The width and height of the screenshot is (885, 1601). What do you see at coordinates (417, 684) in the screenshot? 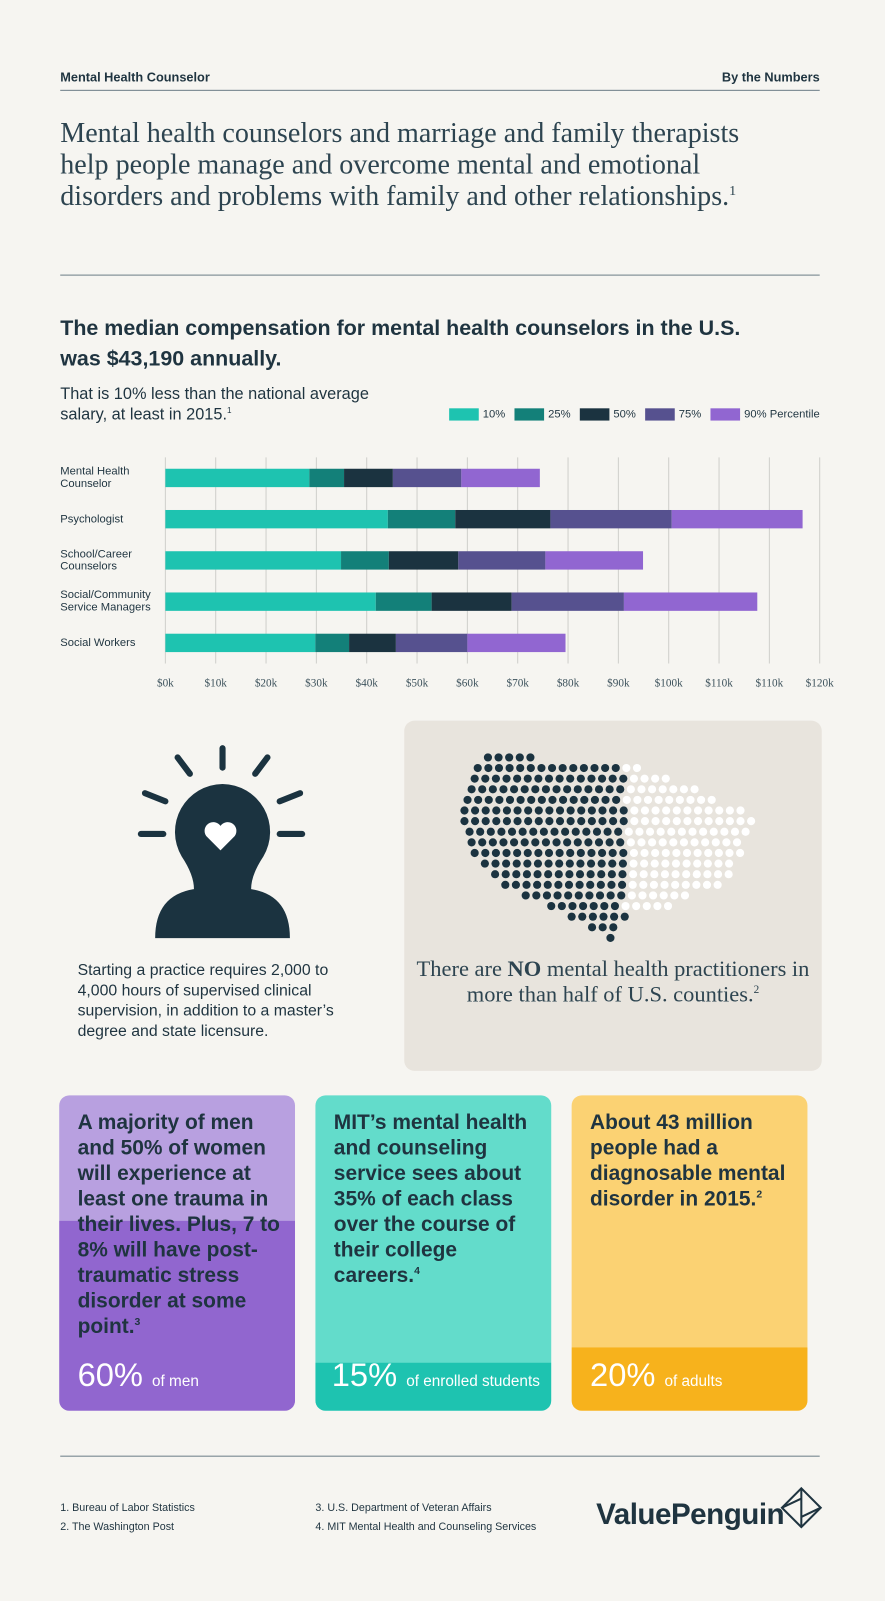
I see `x-tick-label: $50k` at bounding box center [417, 684].